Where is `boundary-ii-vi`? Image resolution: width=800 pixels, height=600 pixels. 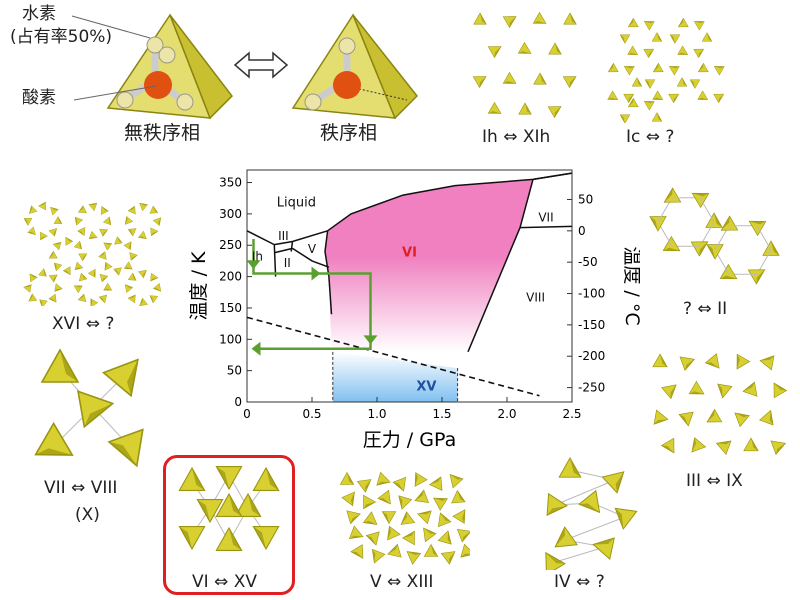 boundary-ii-vi is located at coordinates (330, 295).